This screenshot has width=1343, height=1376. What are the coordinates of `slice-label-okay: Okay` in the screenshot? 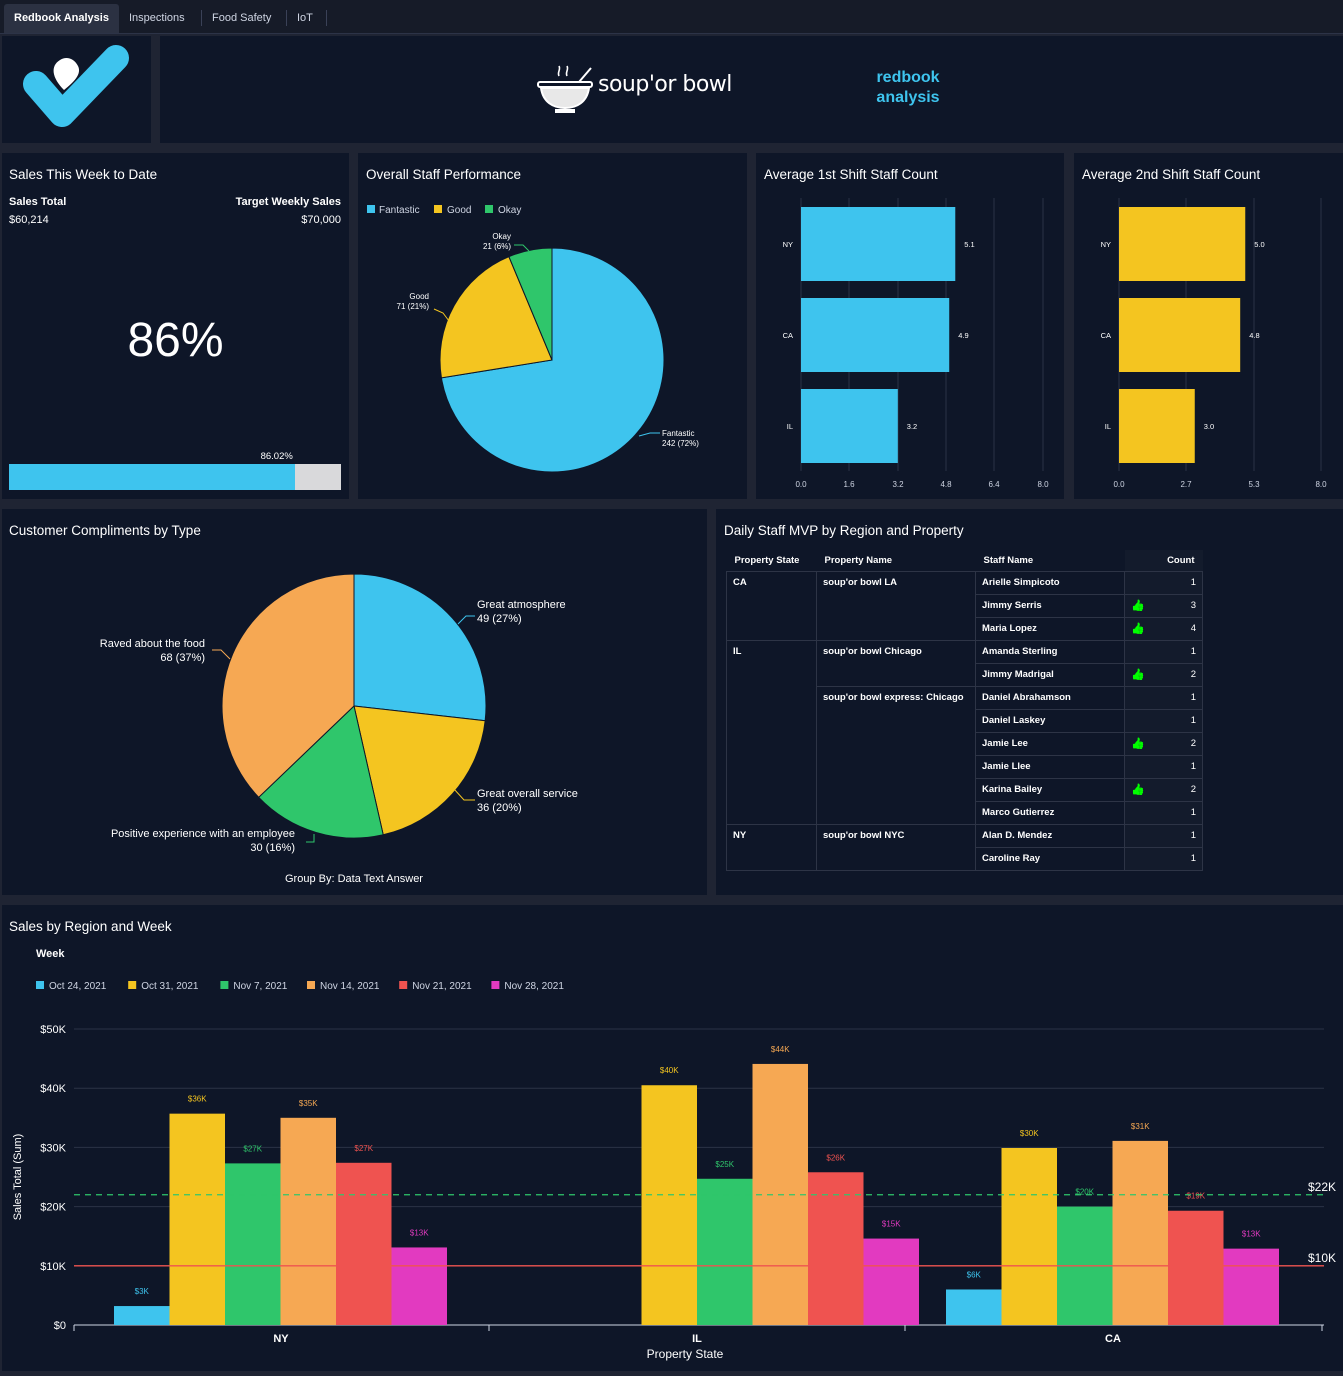 It's located at (501, 236).